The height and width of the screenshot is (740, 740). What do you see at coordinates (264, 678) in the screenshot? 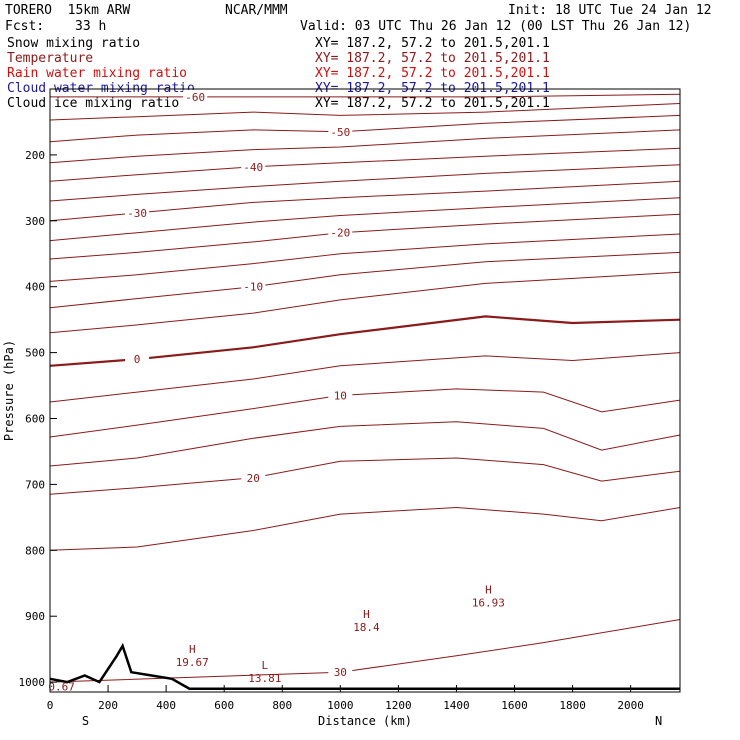
I see `extremum-value: 13.81` at bounding box center [264, 678].